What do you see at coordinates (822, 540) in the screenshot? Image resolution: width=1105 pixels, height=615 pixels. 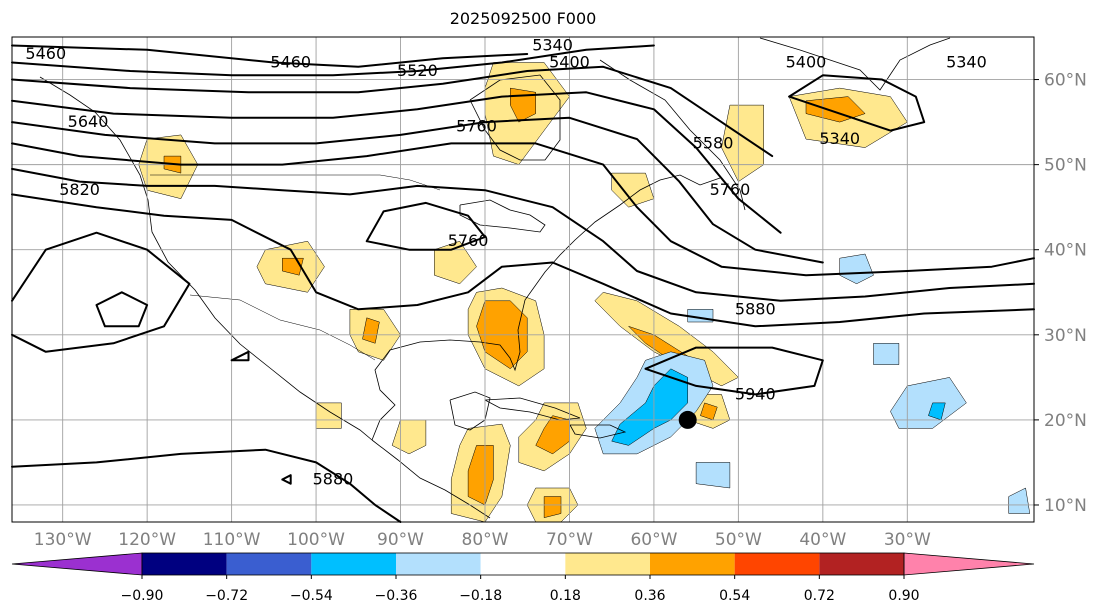 I see `longitude-label: 40°W` at bounding box center [822, 540].